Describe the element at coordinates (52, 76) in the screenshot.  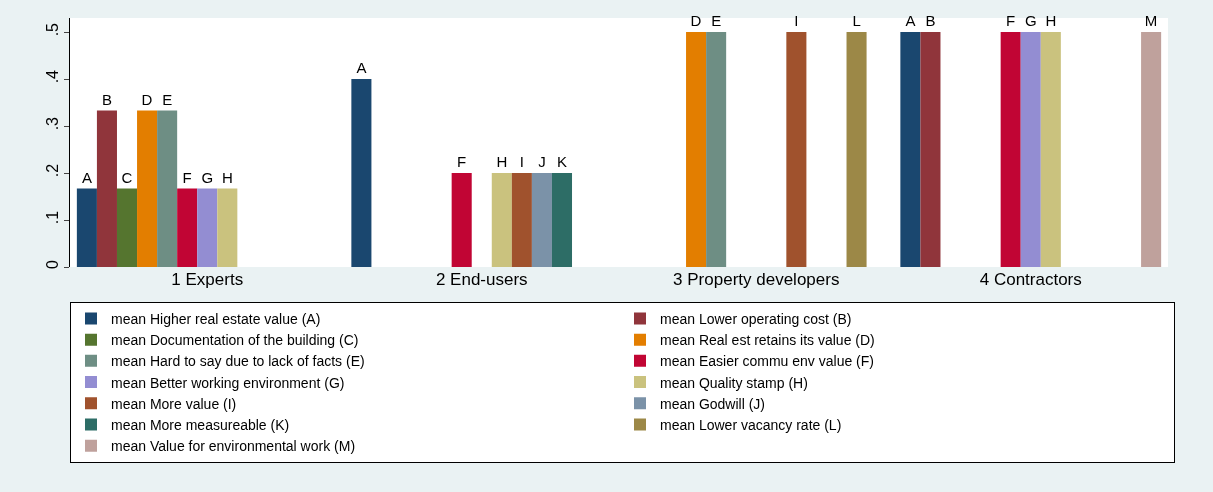
I see `y-tick-label: .4` at that location.